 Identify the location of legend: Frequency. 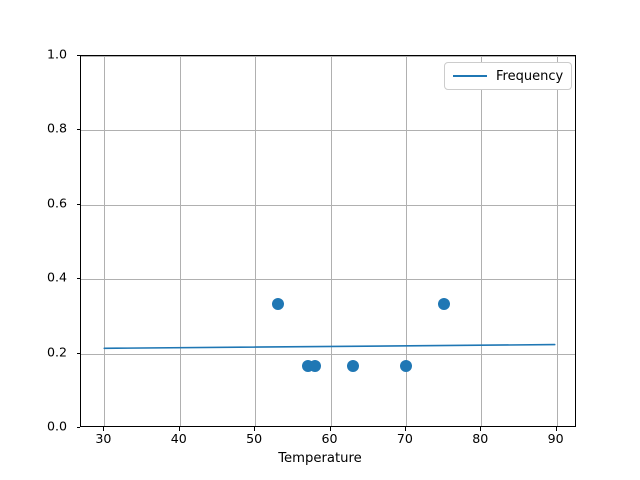
(508, 76).